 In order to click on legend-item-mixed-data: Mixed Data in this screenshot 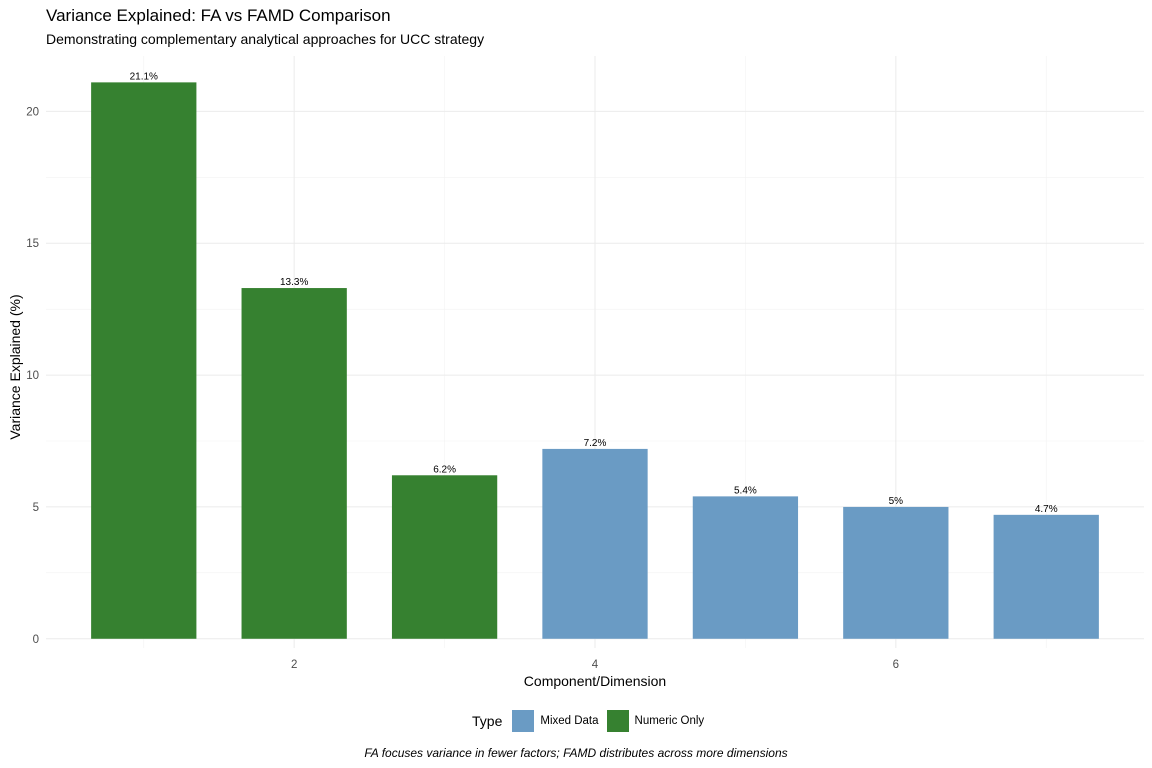, I will do `click(555, 721)`.